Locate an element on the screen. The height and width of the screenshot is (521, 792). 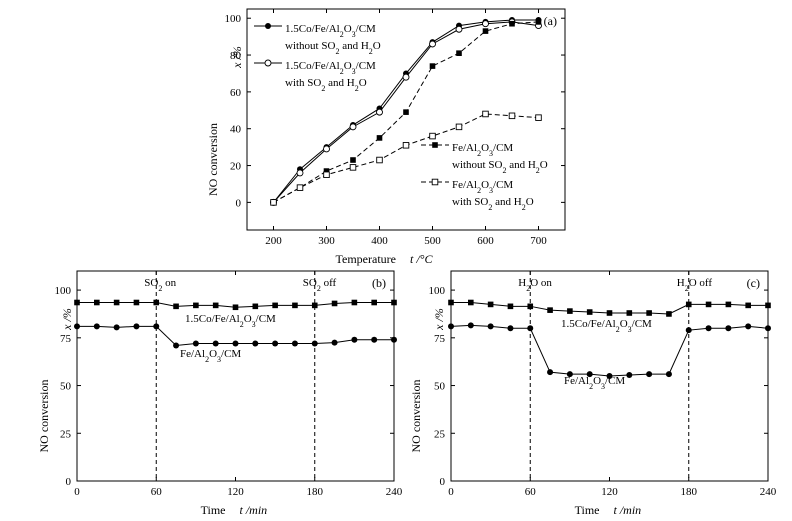
y-tick-label: 60 is located at coordinates (236, 93).